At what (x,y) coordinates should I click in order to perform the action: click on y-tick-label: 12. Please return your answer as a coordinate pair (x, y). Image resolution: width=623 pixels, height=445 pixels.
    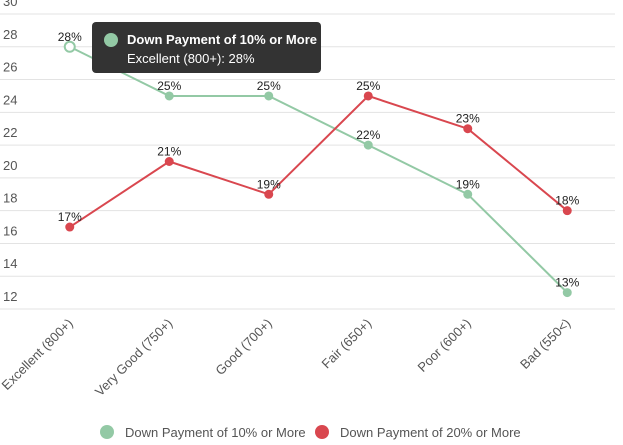
    Looking at the image, I should click on (10, 296).